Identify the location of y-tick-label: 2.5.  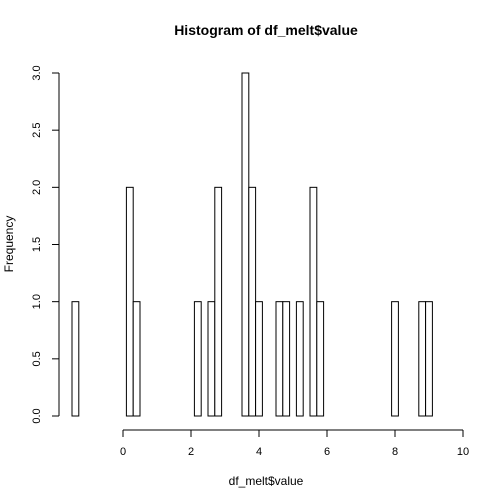
(37, 130).